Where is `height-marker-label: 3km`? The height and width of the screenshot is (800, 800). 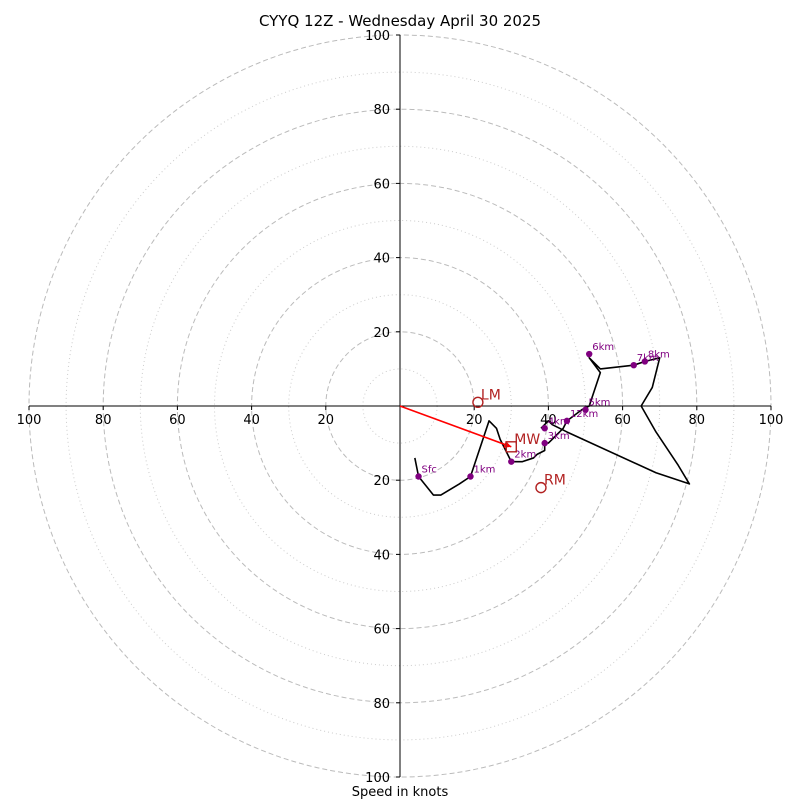
height-marker-label: 3km is located at coordinates (559, 436).